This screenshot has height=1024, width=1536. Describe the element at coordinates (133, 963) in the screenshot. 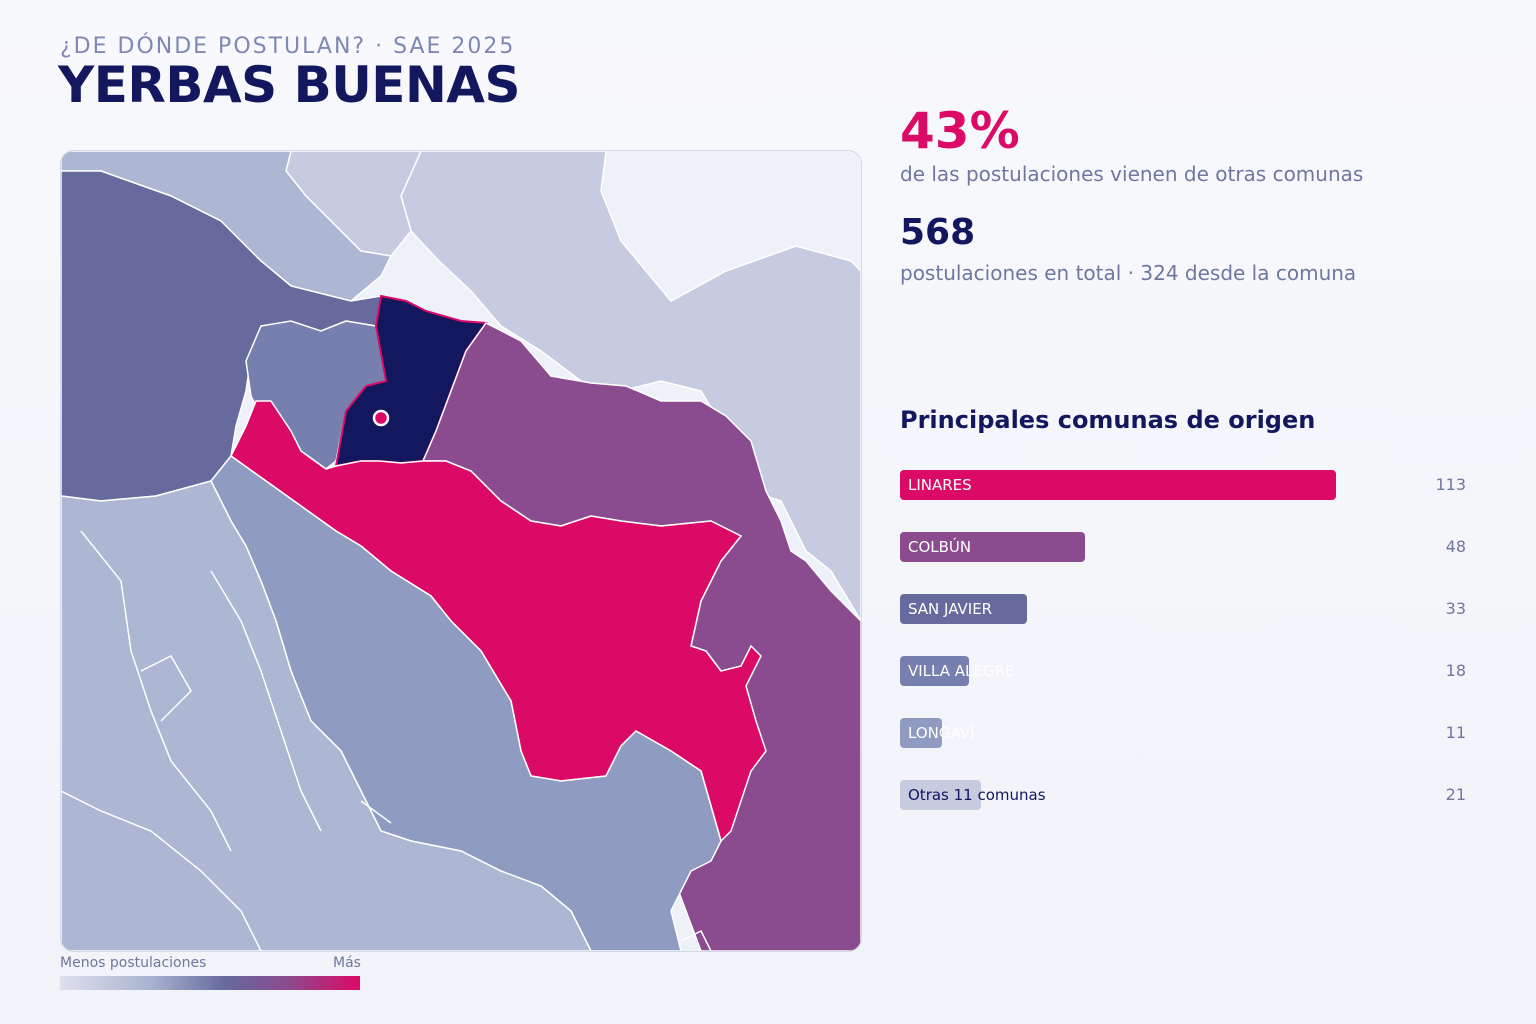

I see `legend-low-label: Menos postulaciones` at that location.